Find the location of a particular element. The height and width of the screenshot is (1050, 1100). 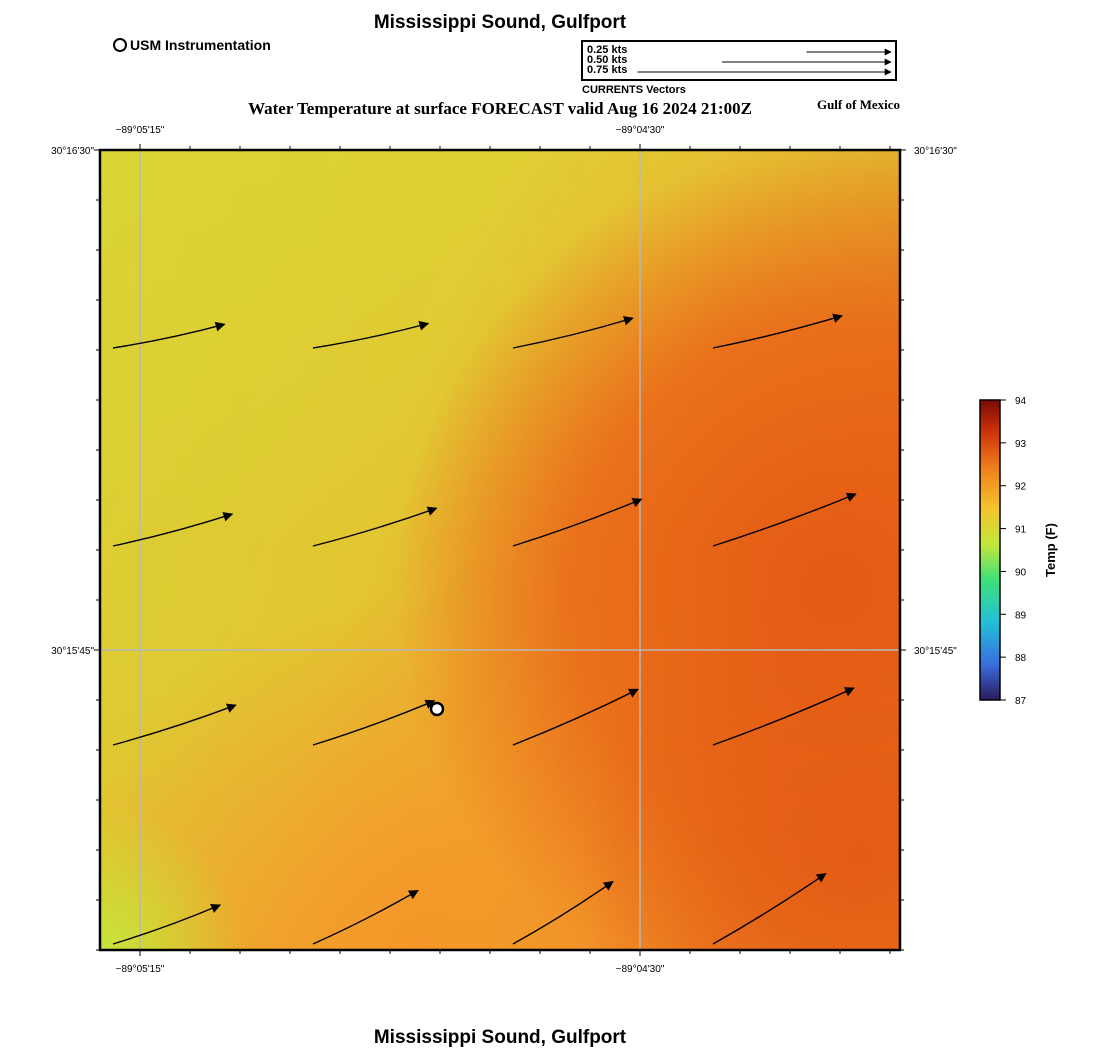

current-vector-r1-c2 is located at coordinates (371, 335).